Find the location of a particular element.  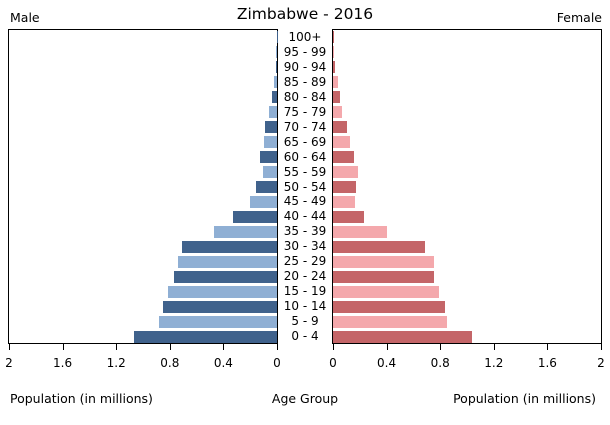

age-group-label: 10 - 14 is located at coordinates (305, 306).